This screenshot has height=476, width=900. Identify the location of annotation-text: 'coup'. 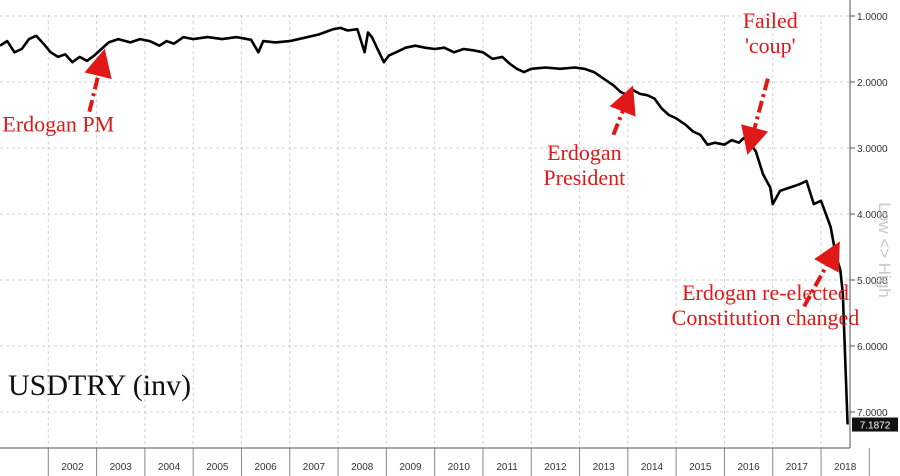
(770, 45).